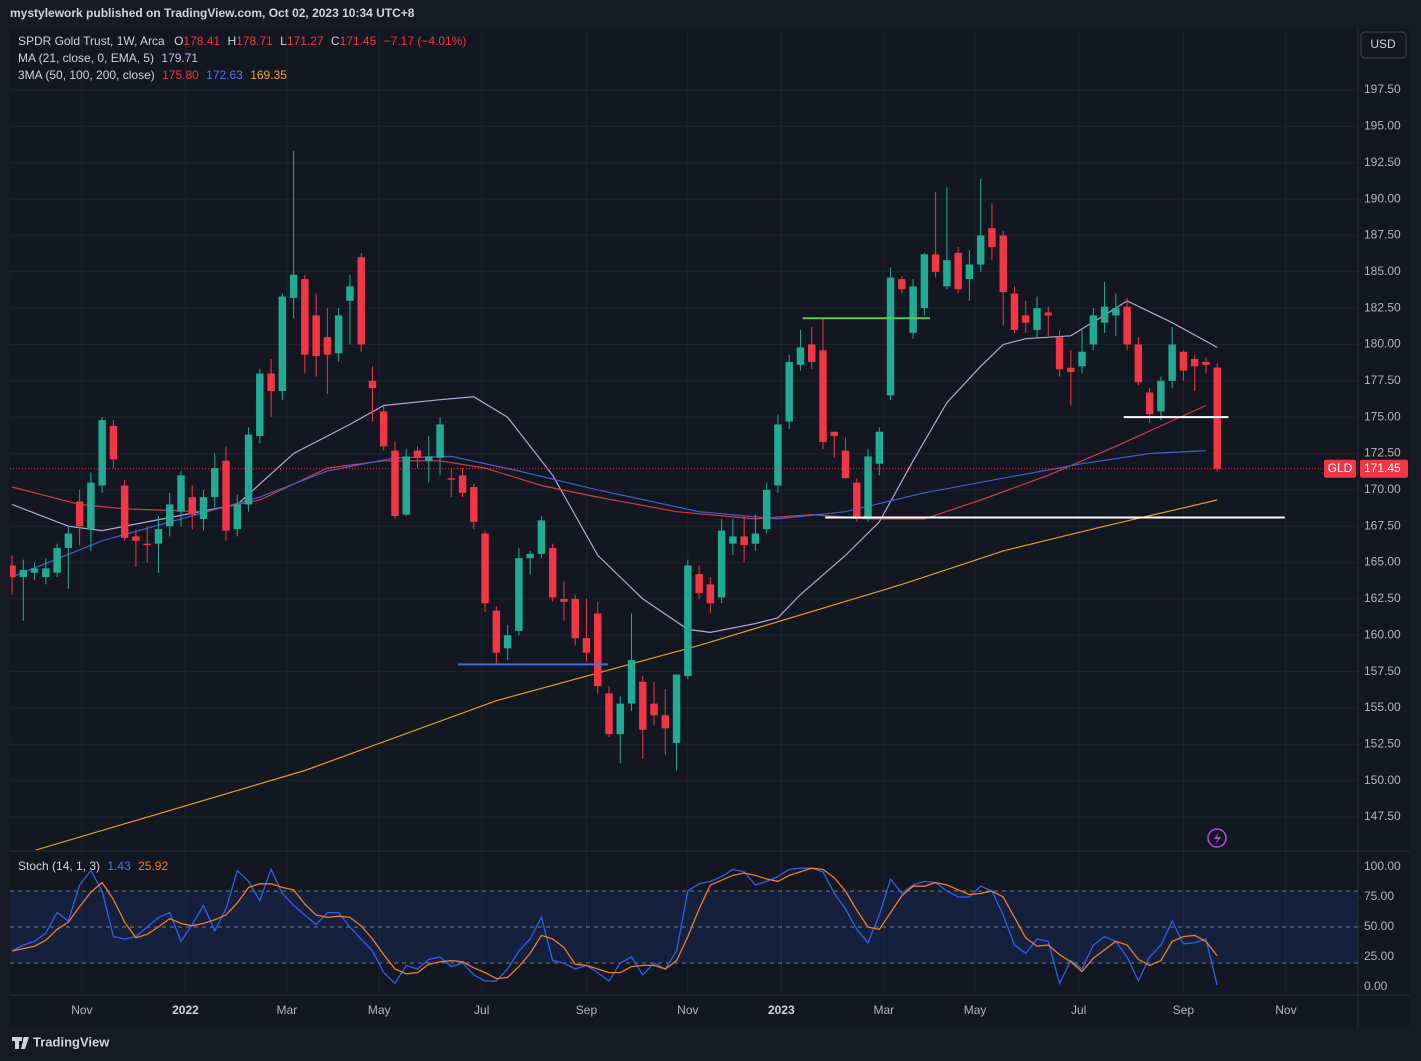 The width and height of the screenshot is (1421, 1061). Describe the element at coordinates (231, 41) in the screenshot. I see `legend-h-label: H` at that location.